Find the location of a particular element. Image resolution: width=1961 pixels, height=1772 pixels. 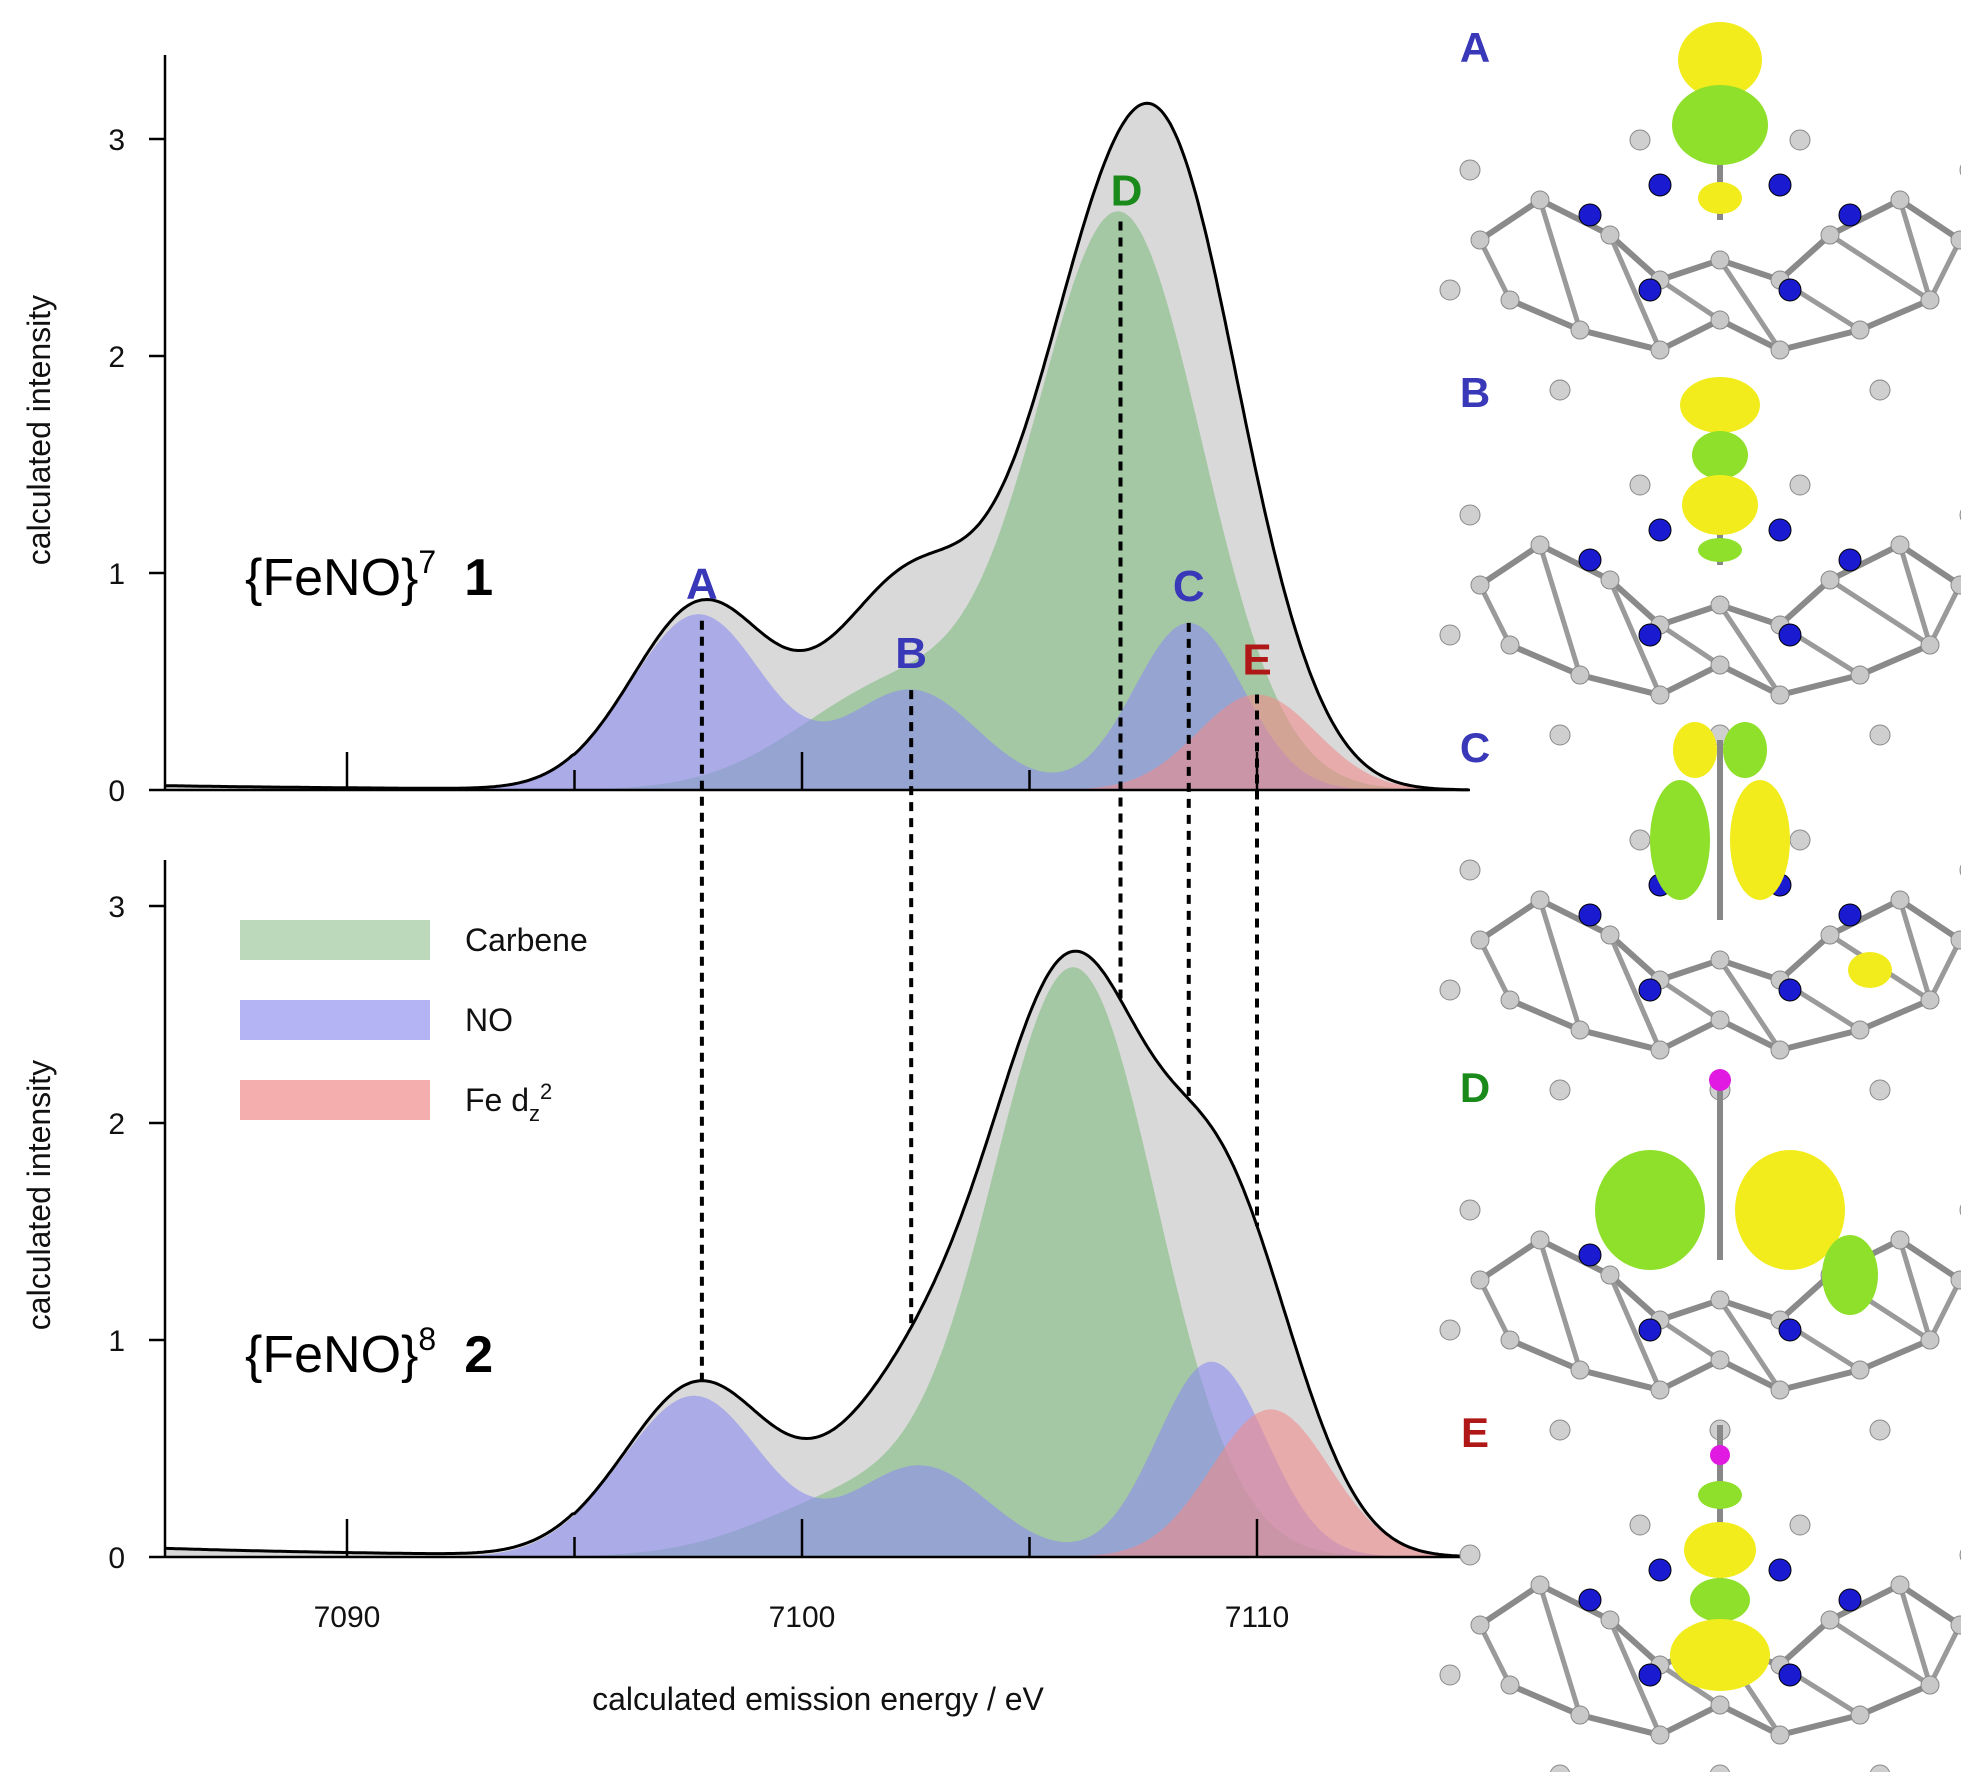

orbital-lobes-e is located at coordinates (1720, 1568).